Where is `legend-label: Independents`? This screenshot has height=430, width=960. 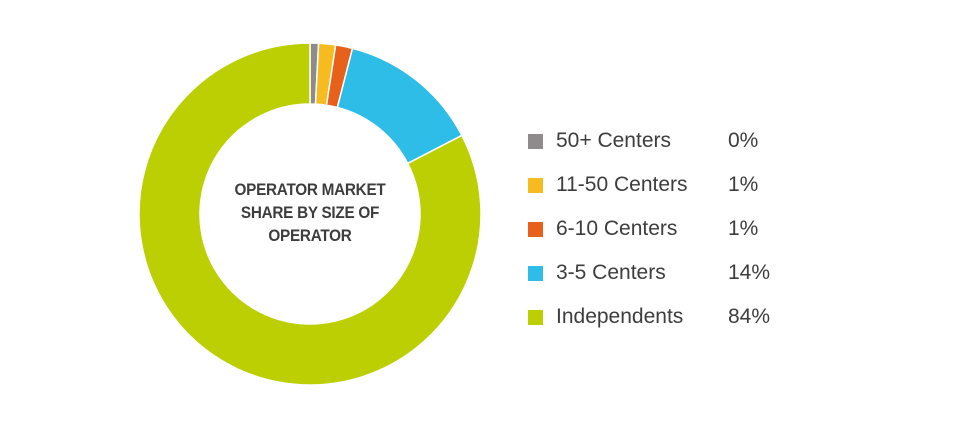 legend-label: Independents is located at coordinates (620, 316).